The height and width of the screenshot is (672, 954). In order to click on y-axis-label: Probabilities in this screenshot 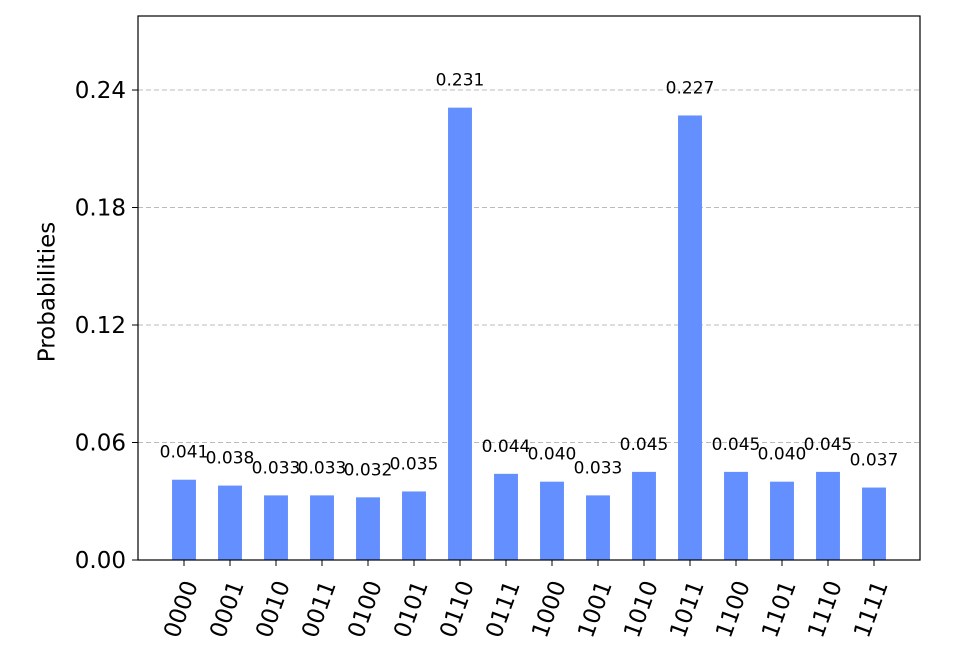, I will do `click(48, 292)`.